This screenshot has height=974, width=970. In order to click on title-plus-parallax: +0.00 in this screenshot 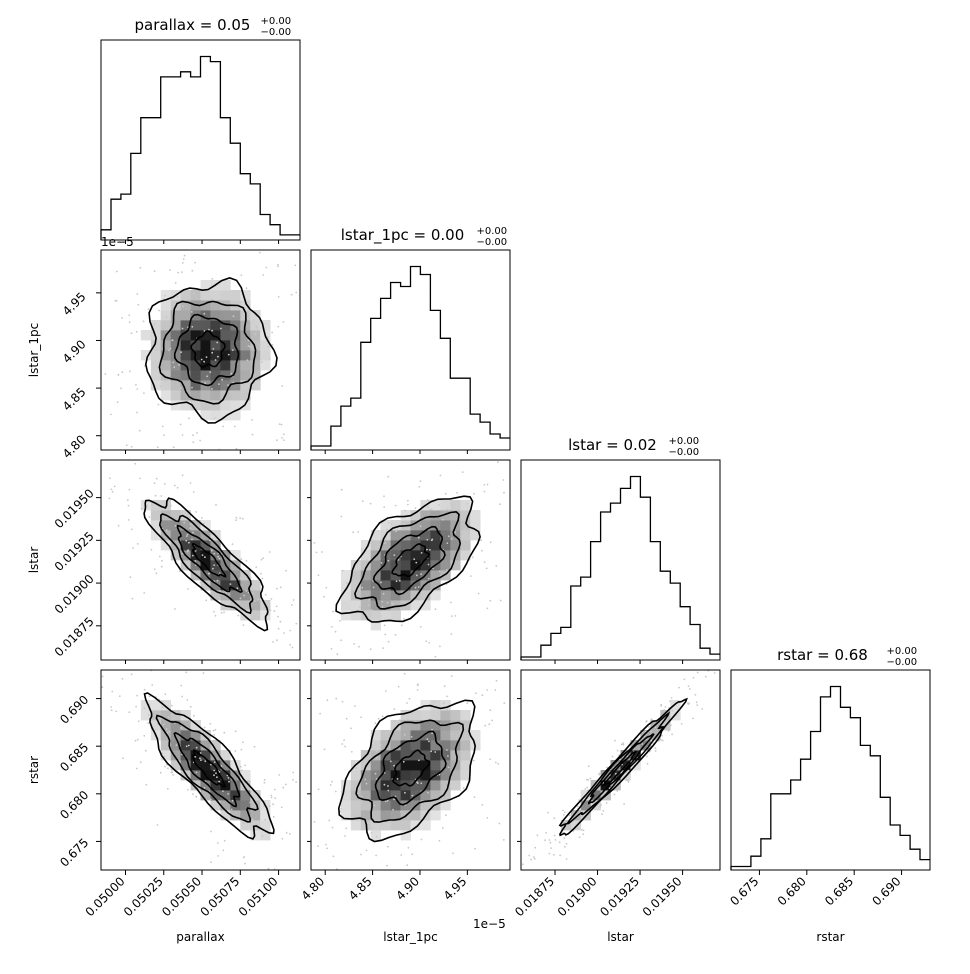, I will do `click(276, 21)`.